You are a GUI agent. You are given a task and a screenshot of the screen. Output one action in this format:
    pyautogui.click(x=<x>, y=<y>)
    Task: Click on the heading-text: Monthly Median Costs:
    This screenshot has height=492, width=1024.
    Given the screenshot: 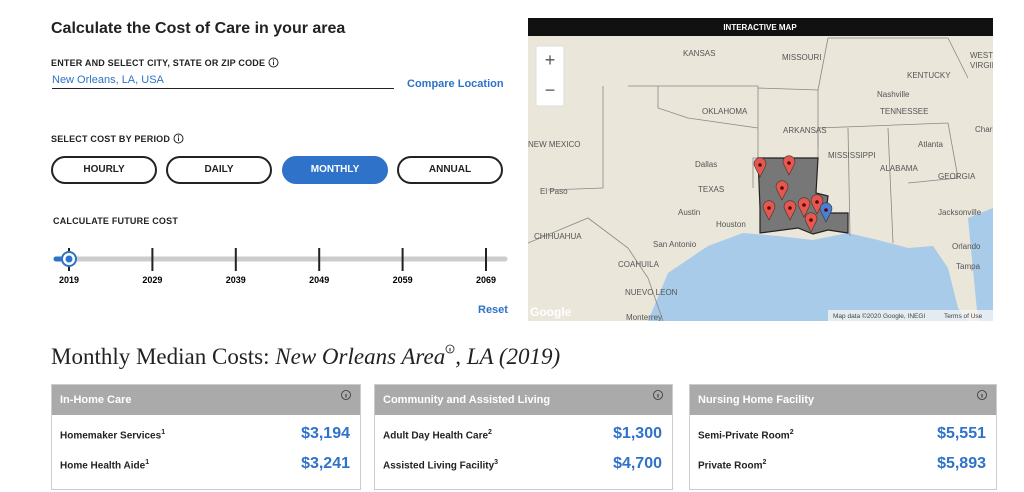 What is the action you would take?
    pyautogui.click(x=160, y=356)
    